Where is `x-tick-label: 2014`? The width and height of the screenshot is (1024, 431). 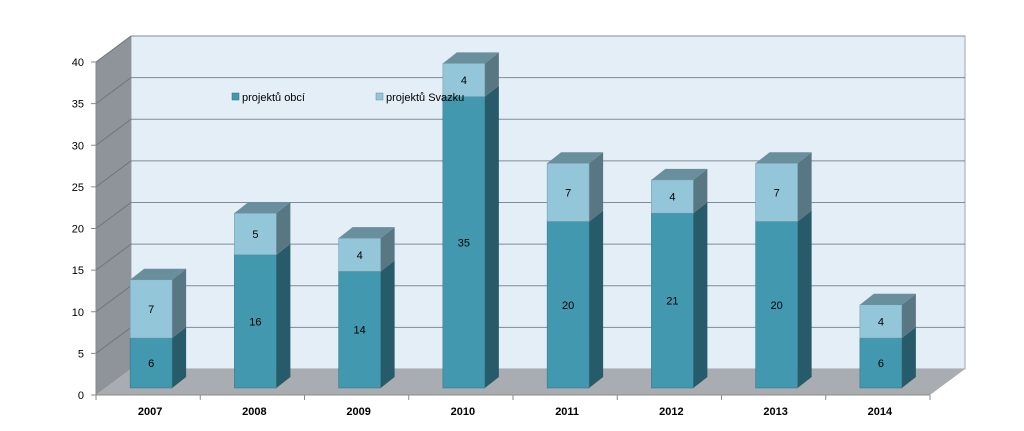
x-tick-label: 2014 is located at coordinates (880, 412).